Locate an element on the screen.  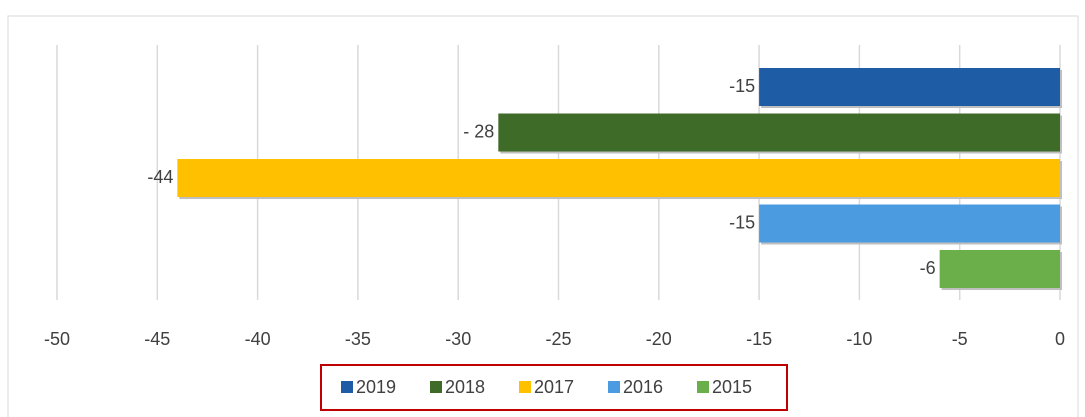
legend-label: 2017 is located at coordinates (554, 387).